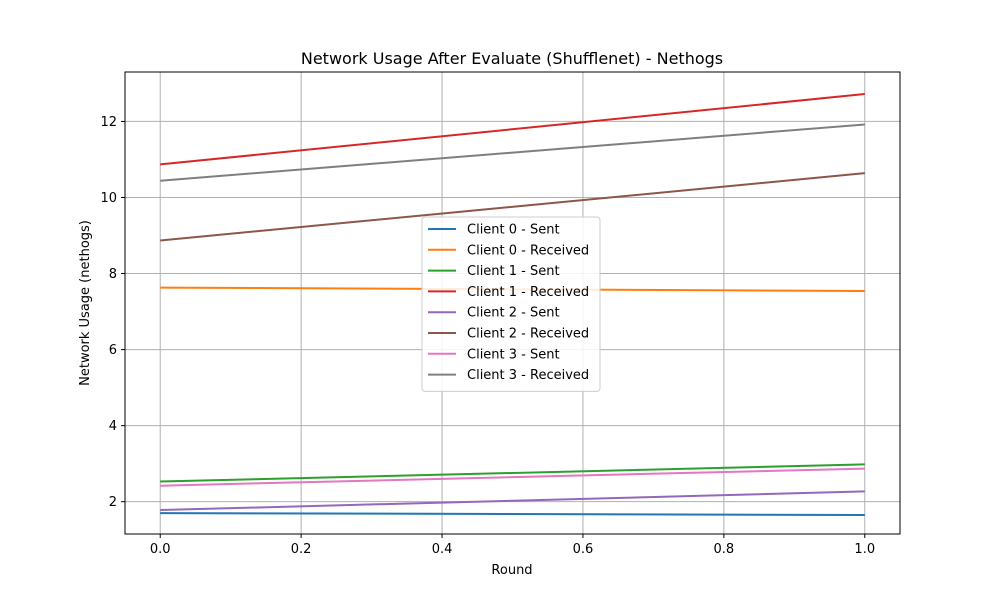  What do you see at coordinates (512, 514) in the screenshot?
I see `series-line-client-0-sent` at bounding box center [512, 514].